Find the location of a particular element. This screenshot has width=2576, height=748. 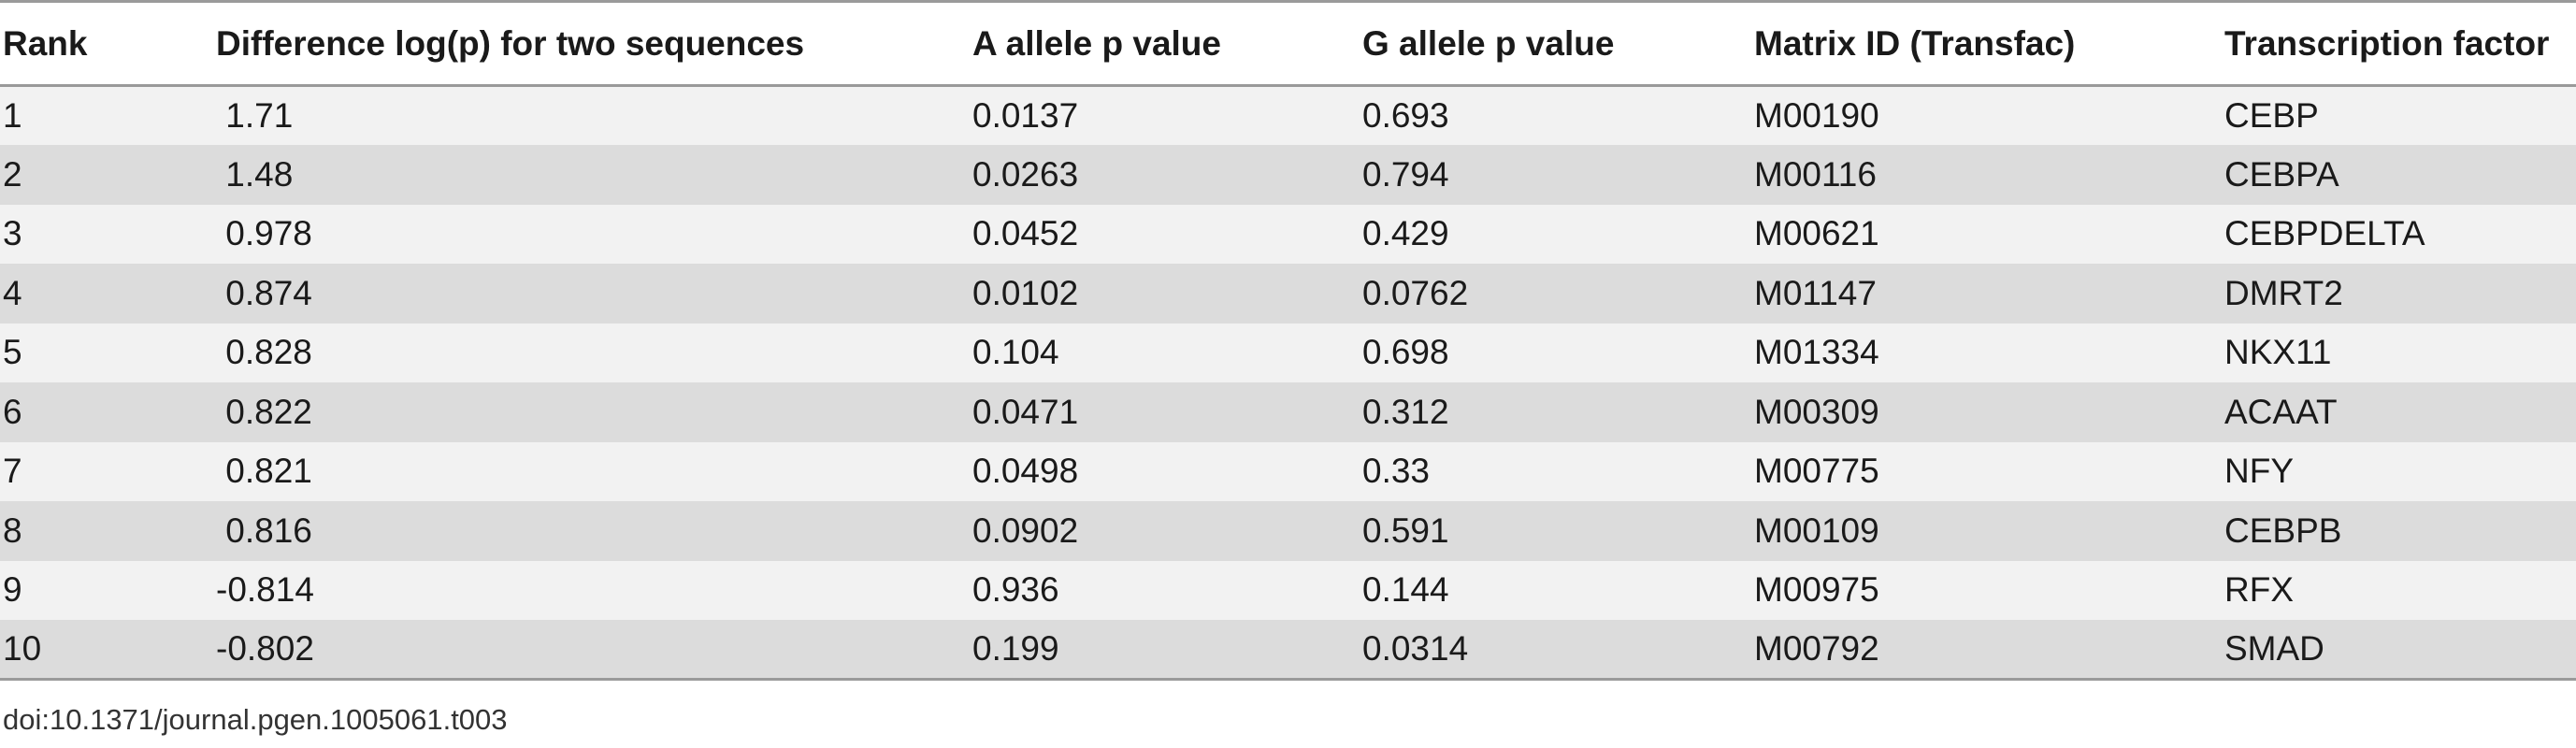

cell-matrix-id: M00109 is located at coordinates (1817, 530).